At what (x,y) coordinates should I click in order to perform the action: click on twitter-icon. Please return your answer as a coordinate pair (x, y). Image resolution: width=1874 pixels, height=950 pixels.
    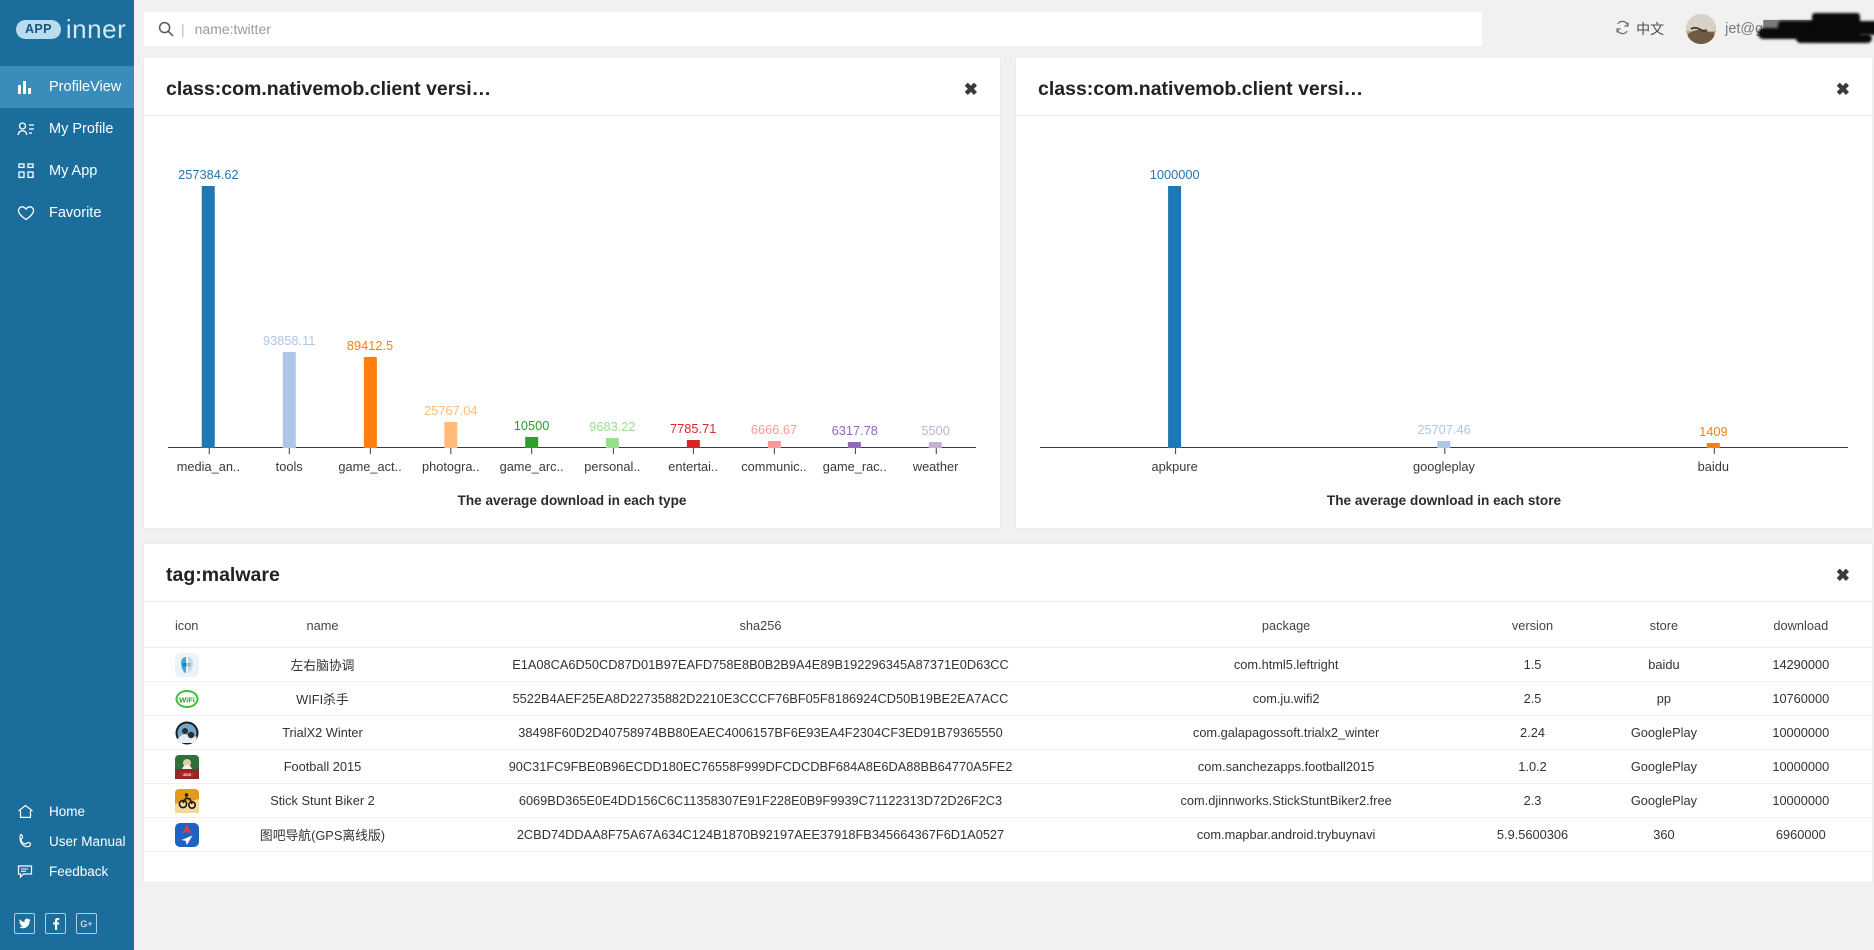
    Looking at the image, I should click on (24, 923).